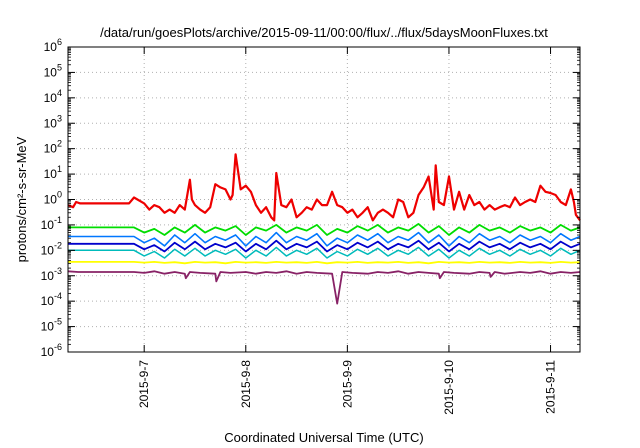 This screenshot has height=448, width=640. What do you see at coordinates (53, 96) in the screenshot?
I see `y-tick-label: 10⁴` at bounding box center [53, 96].